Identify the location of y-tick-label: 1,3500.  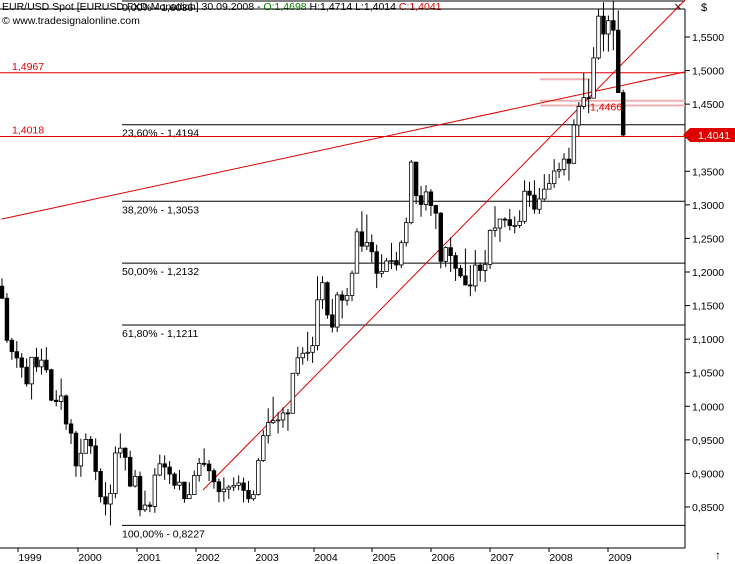
(708, 172).